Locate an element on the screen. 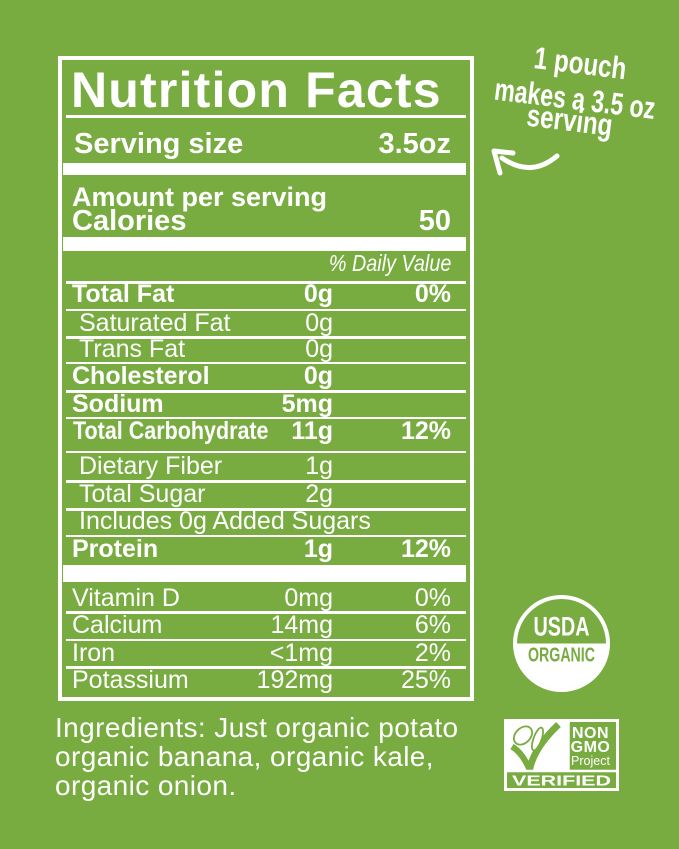  svg-text: USDA is located at coordinates (562, 627).